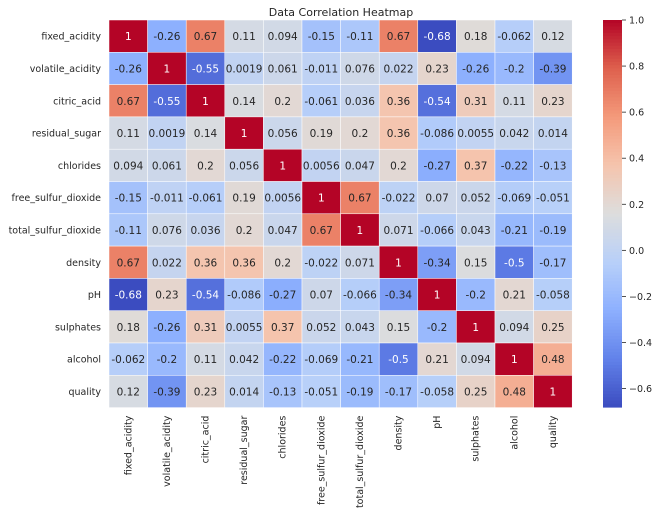  Describe the element at coordinates (552, 102) in the screenshot. I see `cell-value-label: 0.23` at that location.